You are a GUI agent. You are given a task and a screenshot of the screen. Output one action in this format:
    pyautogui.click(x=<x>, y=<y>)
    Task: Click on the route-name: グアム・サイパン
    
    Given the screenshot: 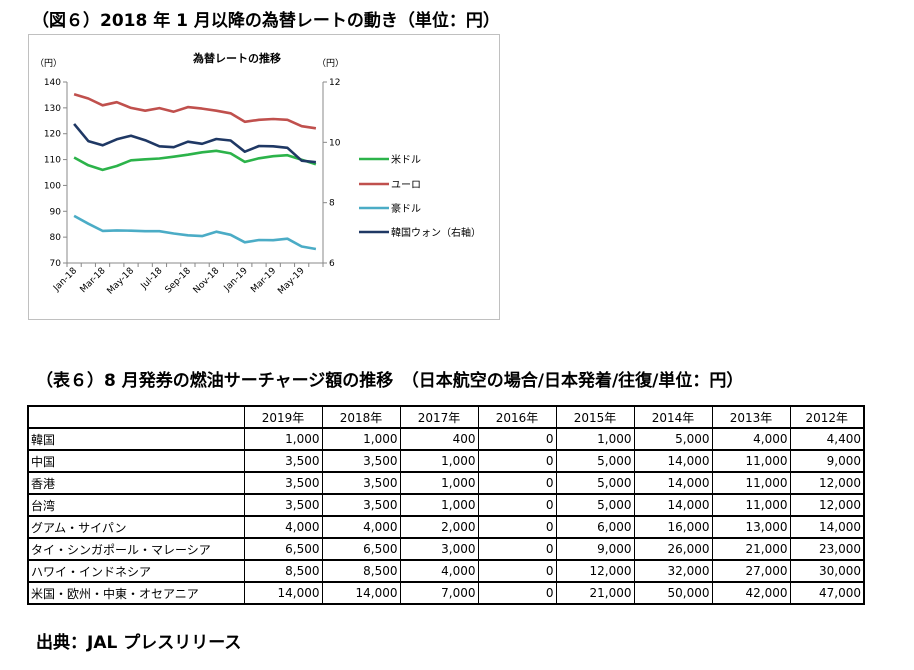 What is the action you would take?
    pyautogui.click(x=136, y=527)
    